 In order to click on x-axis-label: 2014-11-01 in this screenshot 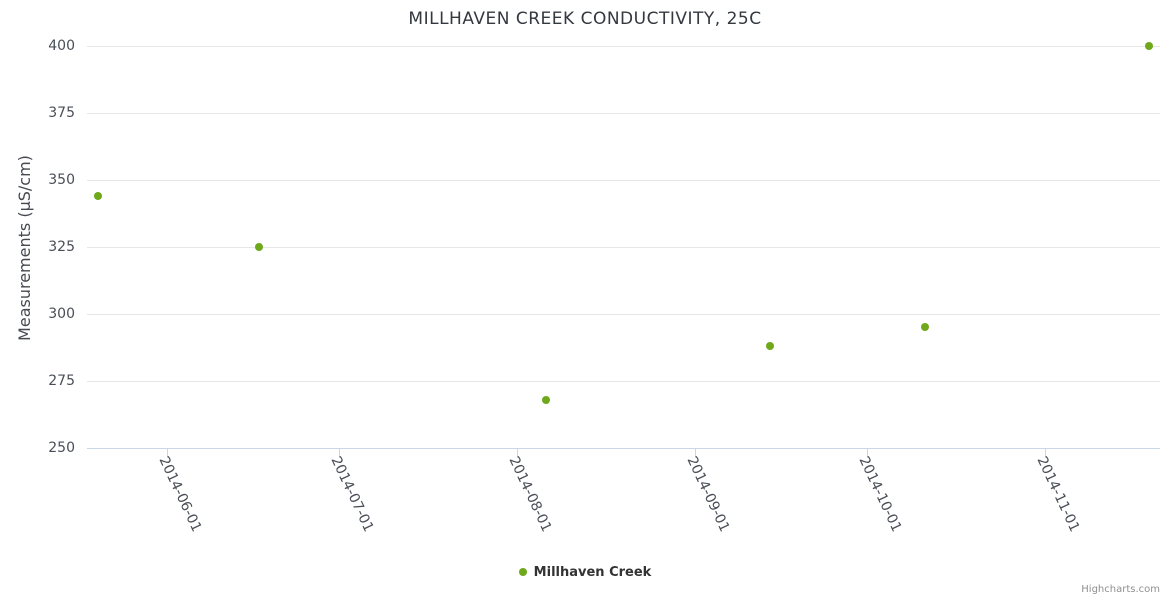, I will do `click(1058, 494)`.